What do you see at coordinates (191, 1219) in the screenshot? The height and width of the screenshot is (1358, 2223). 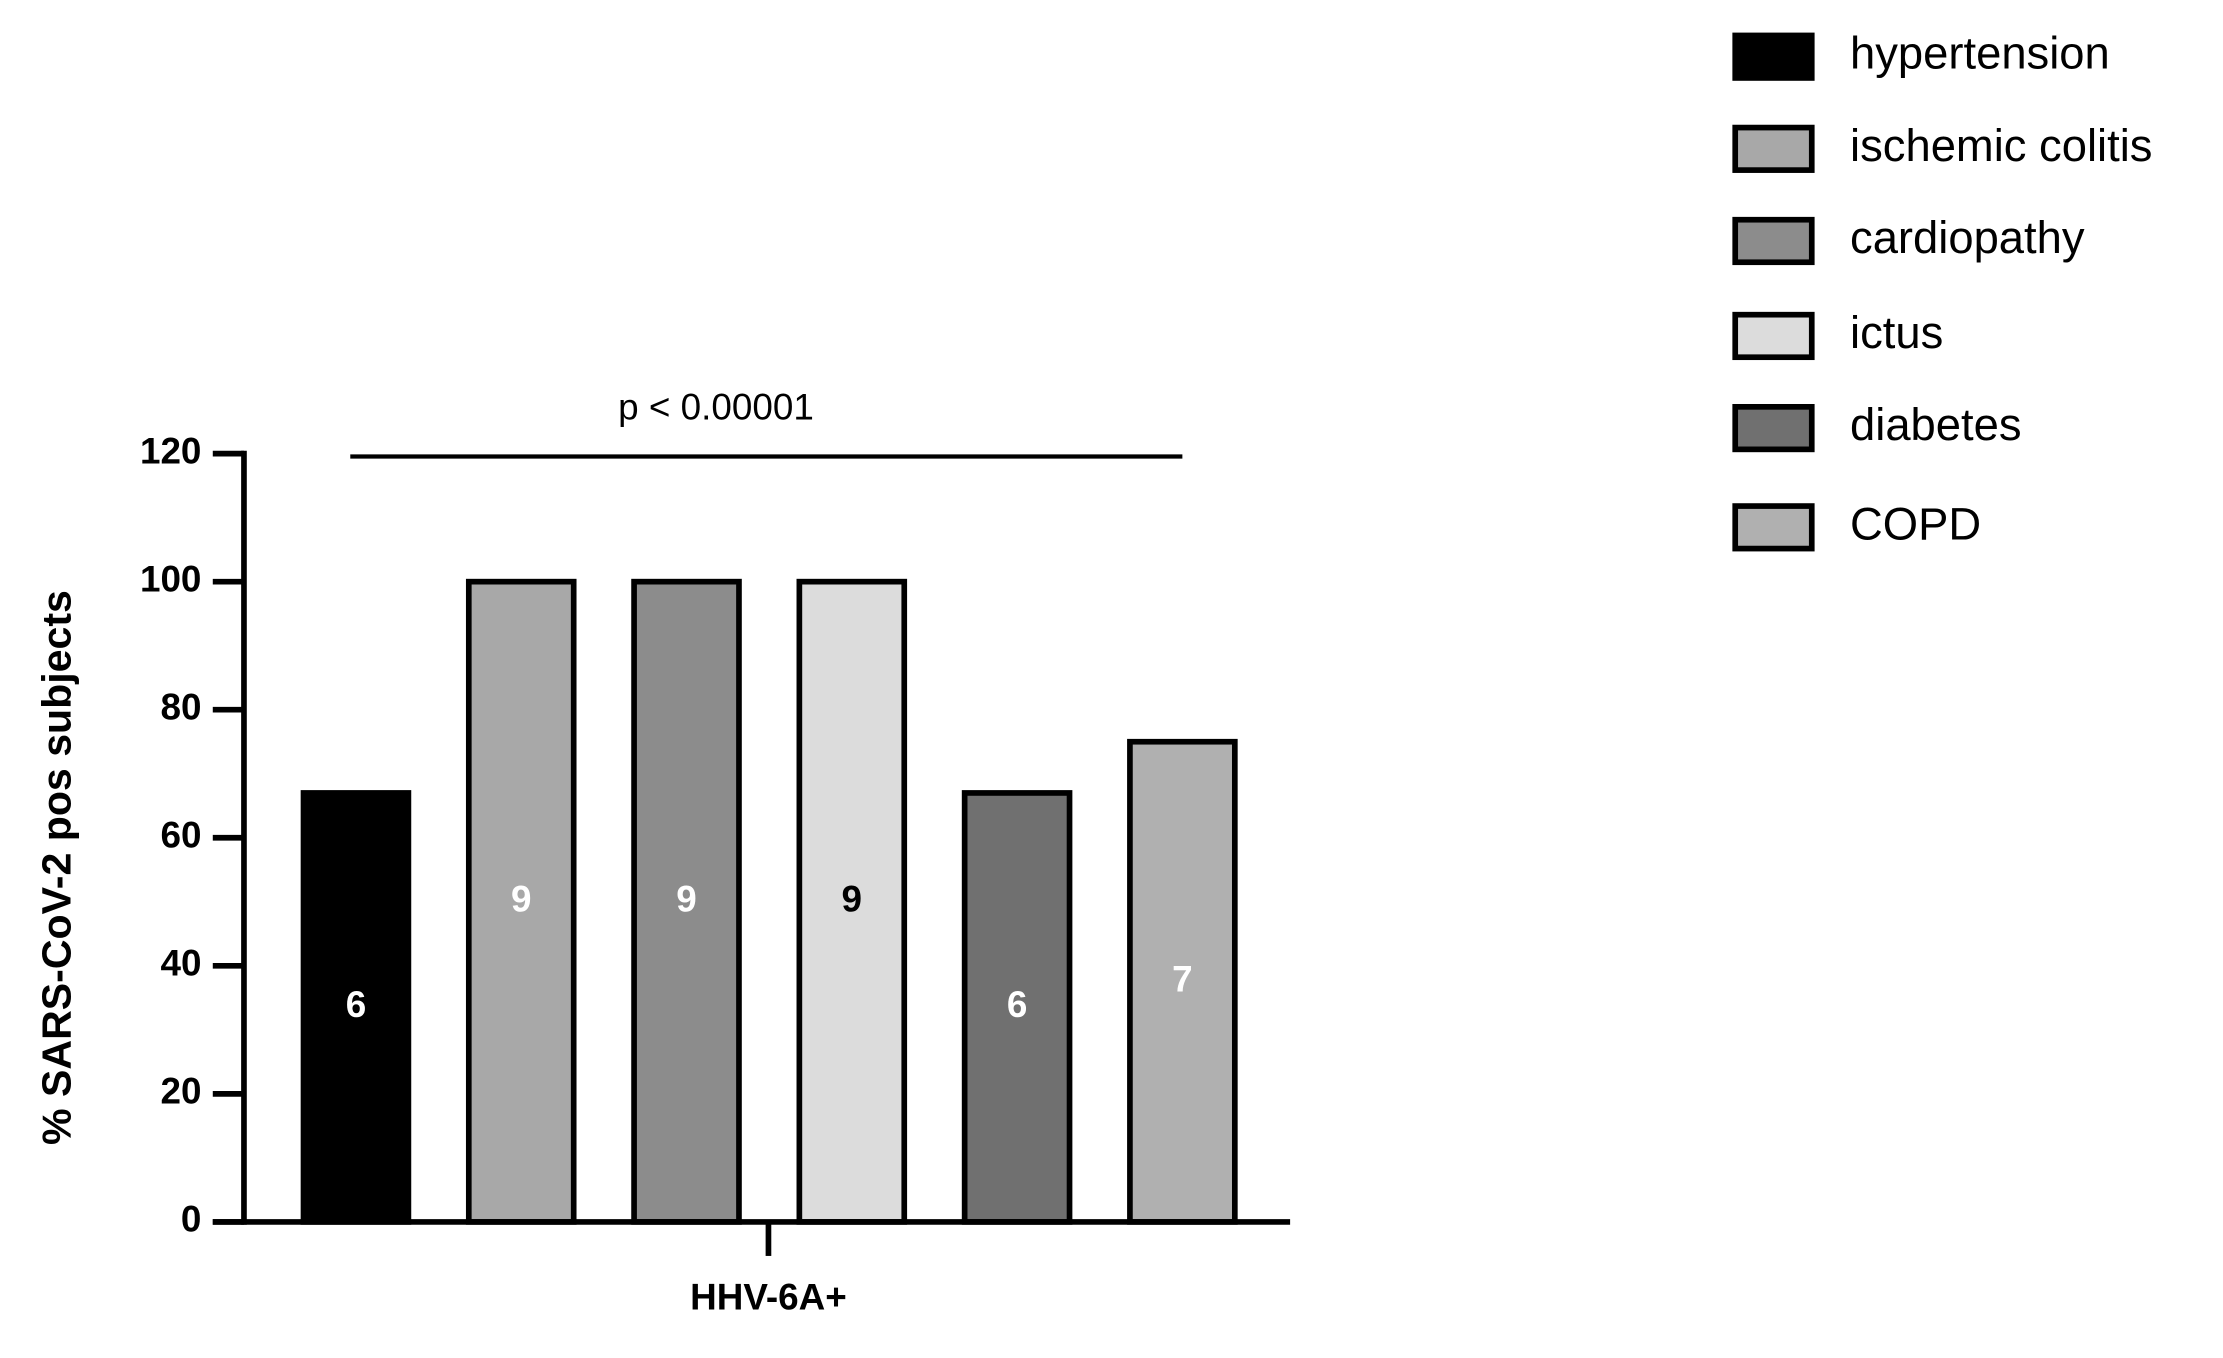 I see `y-tick-label: 0` at bounding box center [191, 1219].